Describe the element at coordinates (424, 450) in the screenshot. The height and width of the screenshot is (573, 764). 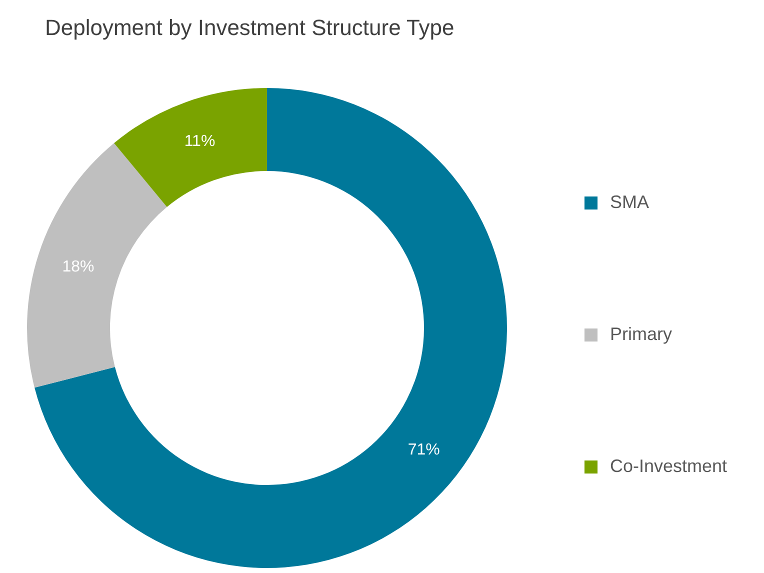
I see `data-label: 71%` at that location.